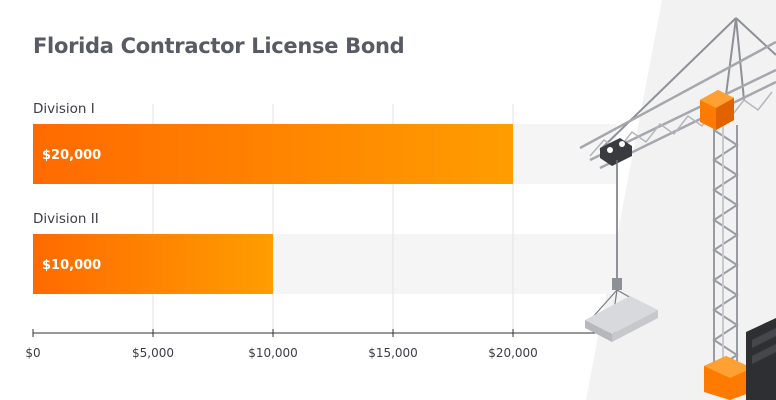  Describe the element at coordinates (71, 265) in the screenshot. I see `data-label: $10,000` at that location.